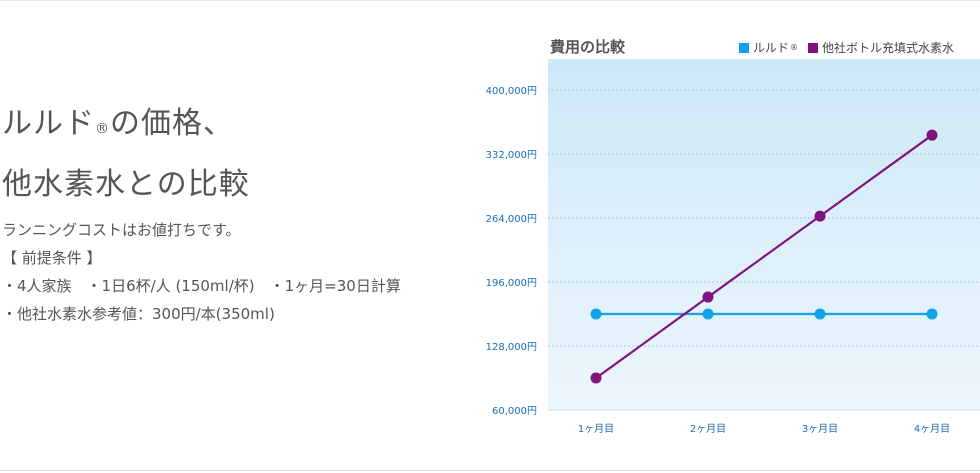 The width and height of the screenshot is (980, 473). Describe the element at coordinates (52, 258) in the screenshot. I see `conditions-heading: 【 前提条件 】` at that location.